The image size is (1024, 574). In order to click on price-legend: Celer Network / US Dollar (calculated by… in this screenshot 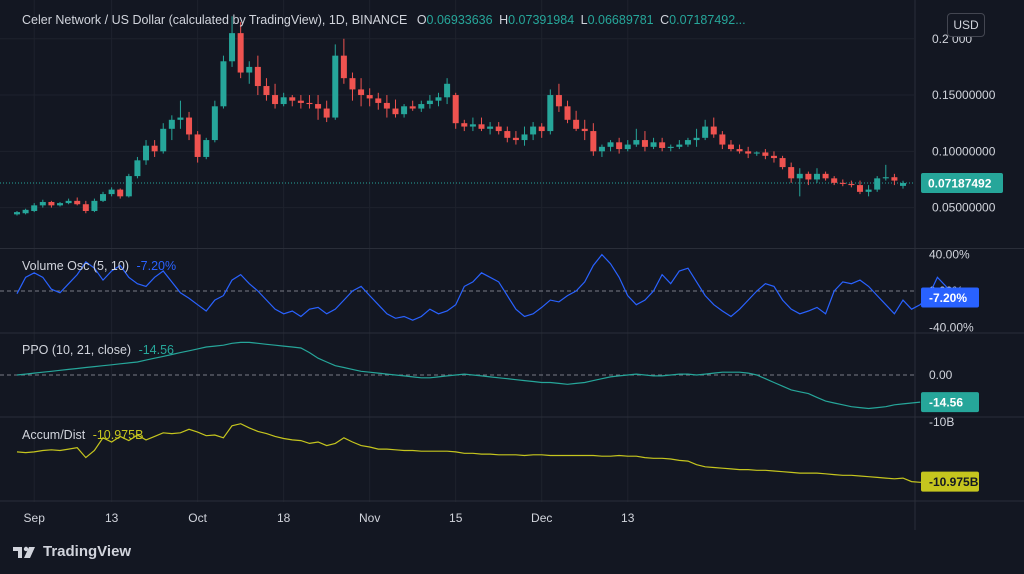, I will do `click(384, 20)`.